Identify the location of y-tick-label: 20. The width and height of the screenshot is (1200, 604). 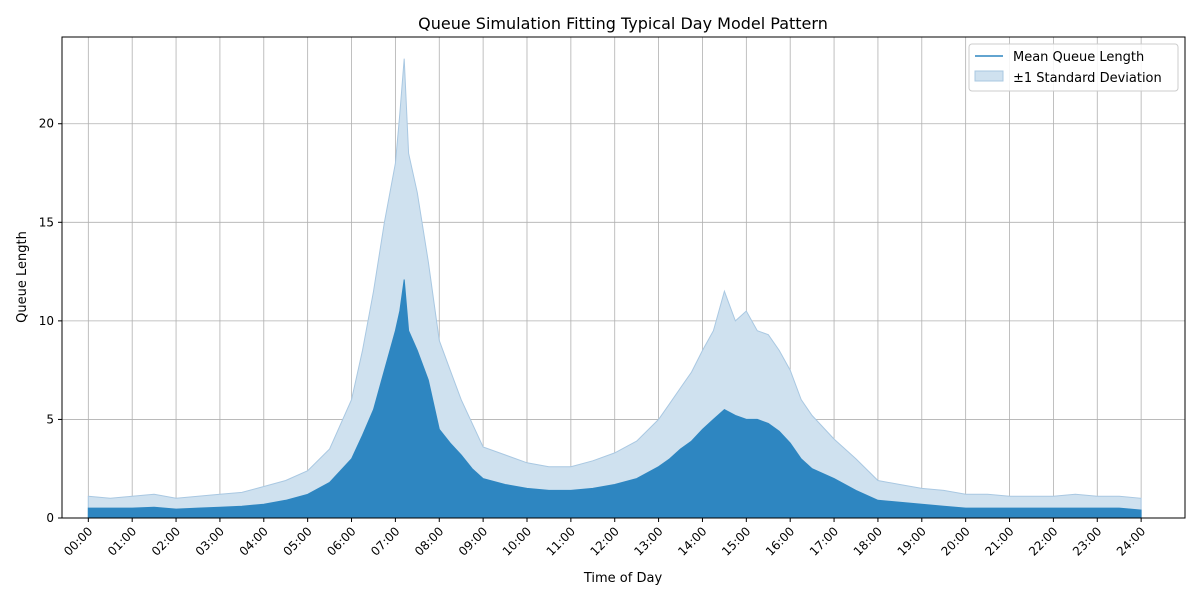
(46, 124).